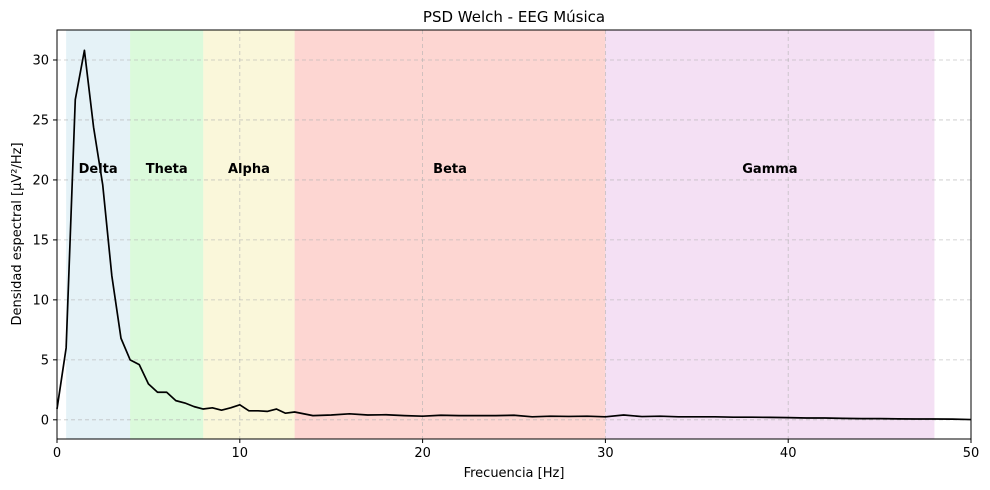 This screenshot has width=990, height=490. Describe the element at coordinates (249, 234) in the screenshot. I see `band-alpha` at that location.